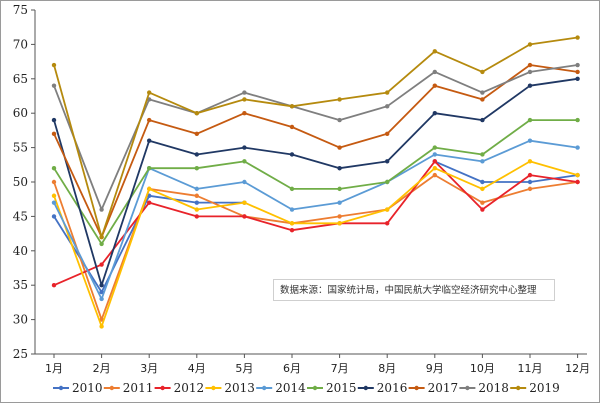 The height and width of the screenshot is (403, 600). I want to click on x-tick-label: 9月, so click(435, 368).